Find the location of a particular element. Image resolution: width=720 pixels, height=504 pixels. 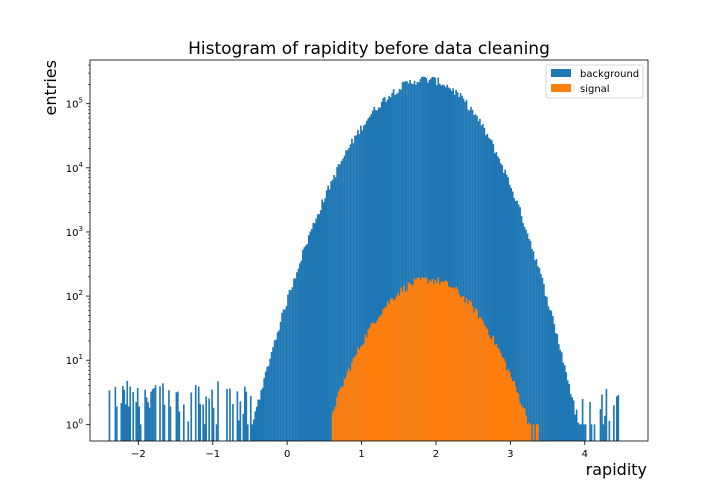

legend: background signal is located at coordinates (594, 81).